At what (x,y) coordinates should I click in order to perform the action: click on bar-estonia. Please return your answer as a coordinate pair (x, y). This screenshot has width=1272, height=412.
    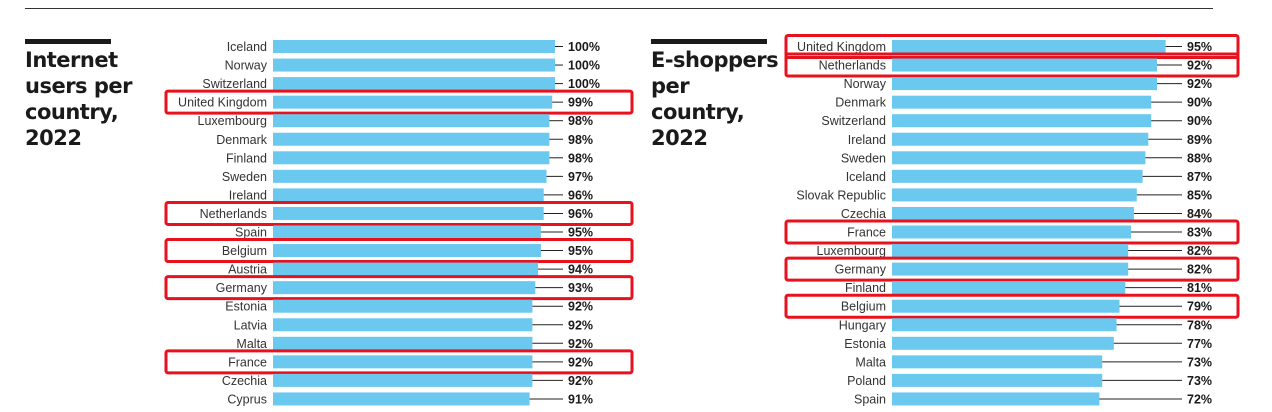
    Looking at the image, I should click on (1003, 343).